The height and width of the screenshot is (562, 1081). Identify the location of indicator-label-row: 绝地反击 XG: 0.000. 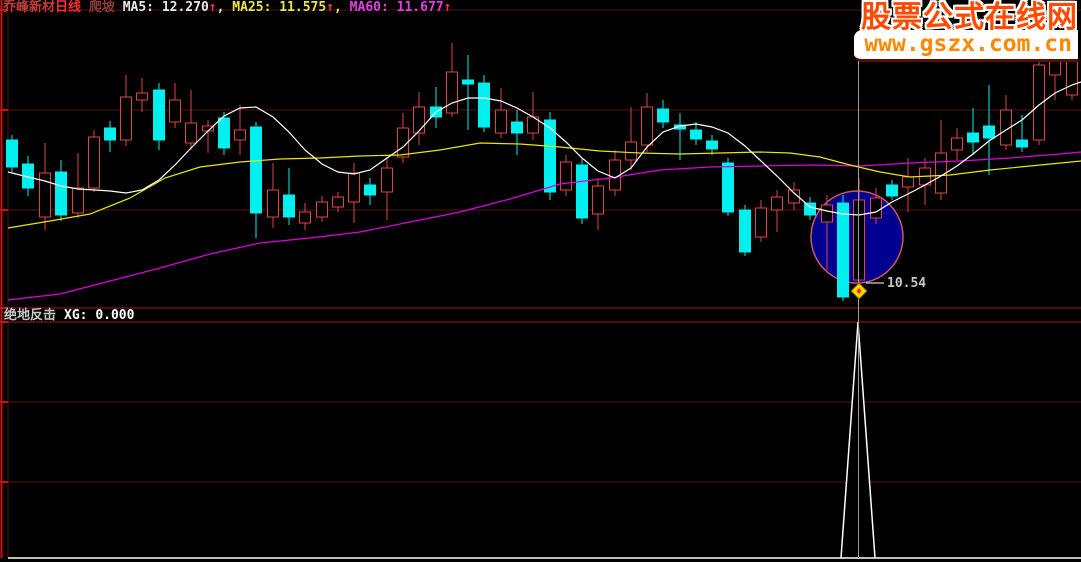
(69, 316).